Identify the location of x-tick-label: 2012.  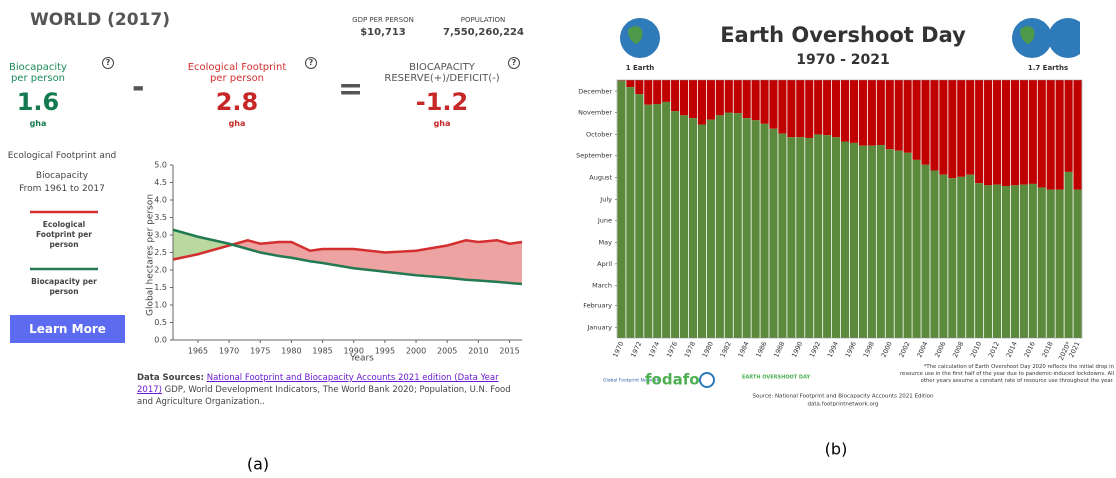
(994, 349).